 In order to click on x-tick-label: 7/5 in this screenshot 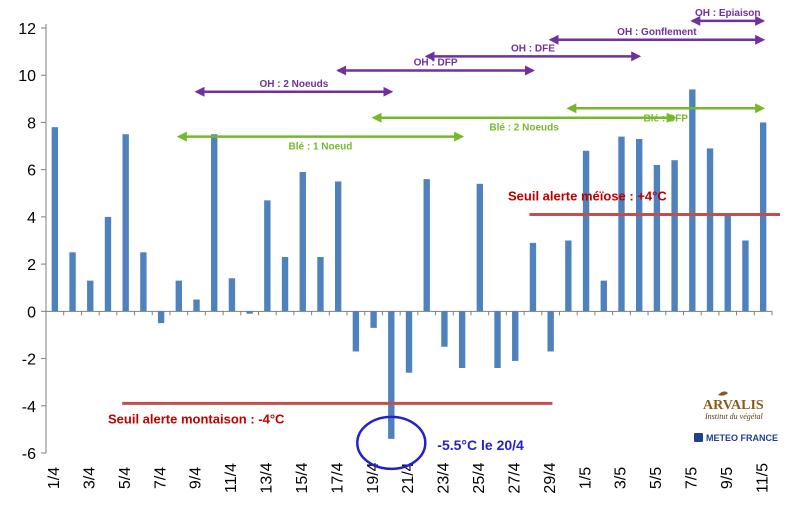, I will do `click(692, 478)`.